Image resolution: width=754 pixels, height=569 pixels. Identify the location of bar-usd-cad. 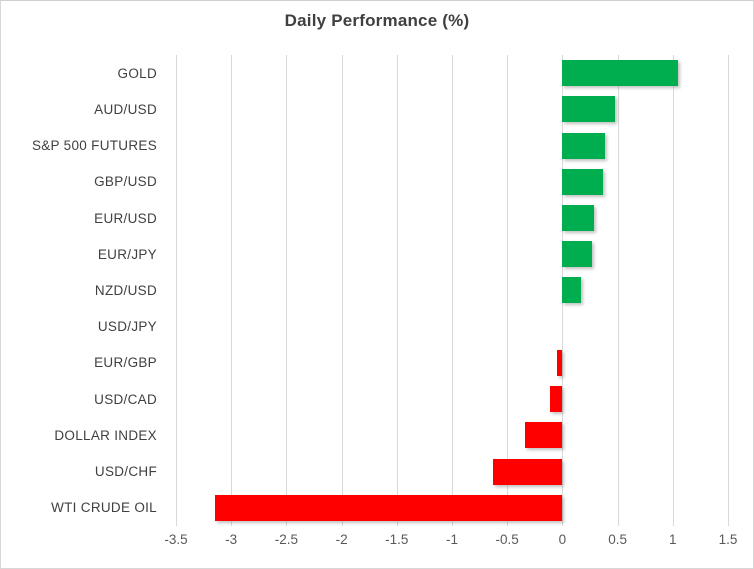
(556, 399).